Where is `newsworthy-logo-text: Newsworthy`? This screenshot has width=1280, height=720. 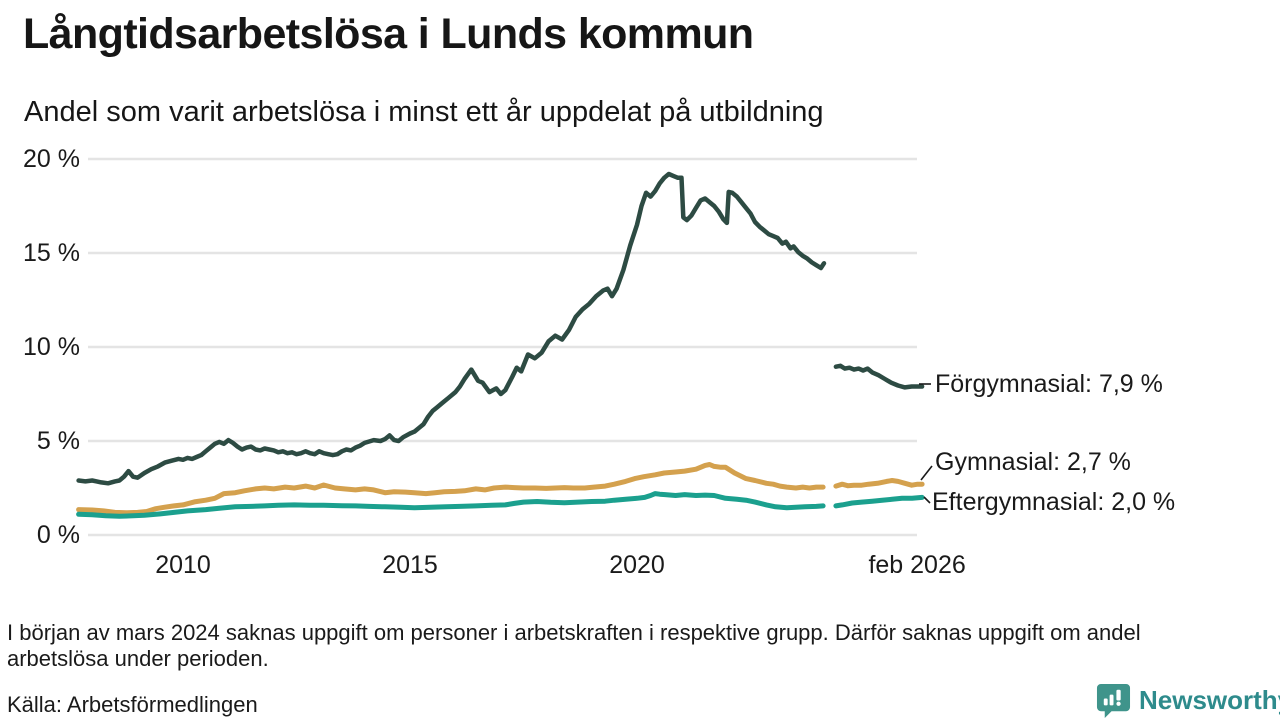
newsworthy-logo-text: Newsworthy is located at coordinates (1209, 700).